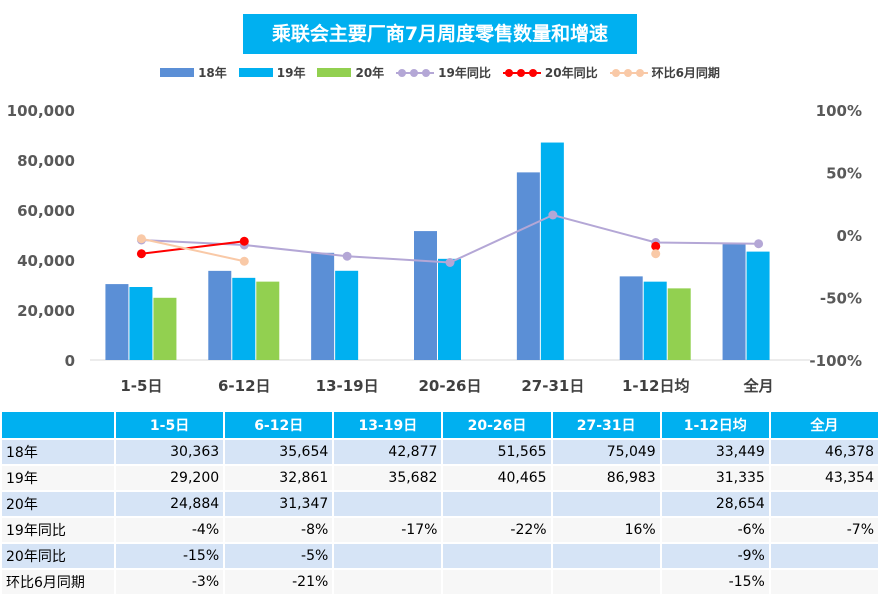  Describe the element at coordinates (347, 386) in the screenshot. I see `x-tick-label: 13-19日` at that location.